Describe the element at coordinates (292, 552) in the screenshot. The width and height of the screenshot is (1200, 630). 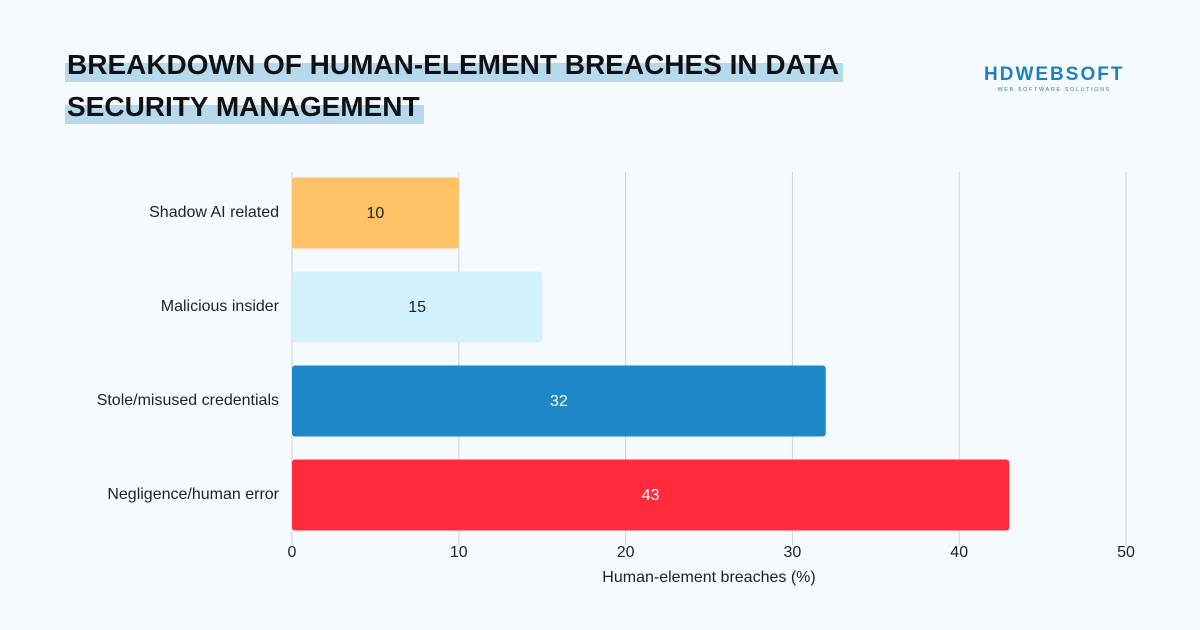
I see `x-tick-label: 0` at that location.